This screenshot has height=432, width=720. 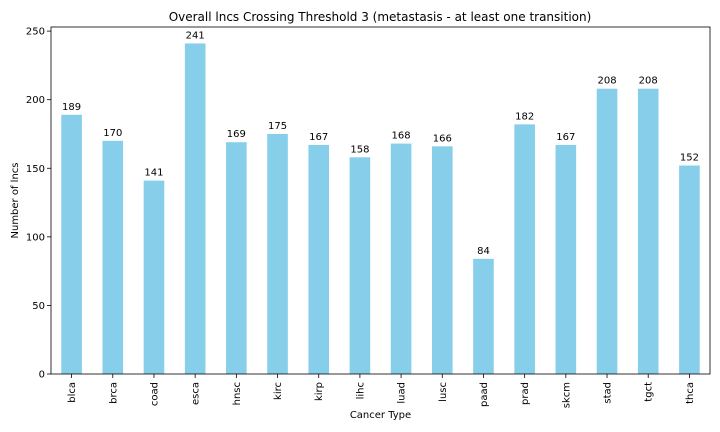 What do you see at coordinates (38, 306) in the screenshot?
I see `y-tick-label-50: 50` at bounding box center [38, 306].